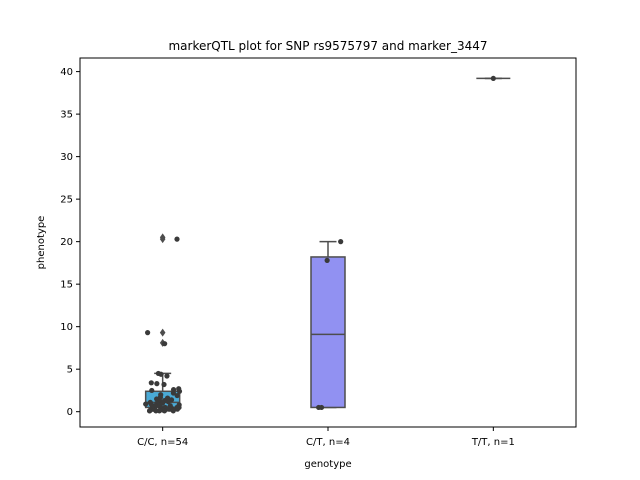 The image size is (640, 480). I want to click on y-tick-label: 0, so click(70, 412).